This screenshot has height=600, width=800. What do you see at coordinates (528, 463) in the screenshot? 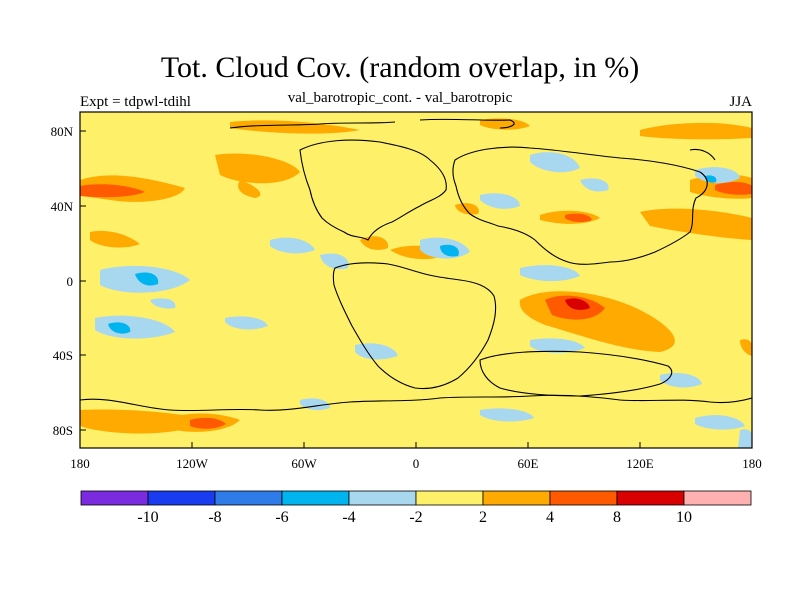
I see `lon-tick-label: 60E` at bounding box center [528, 463].